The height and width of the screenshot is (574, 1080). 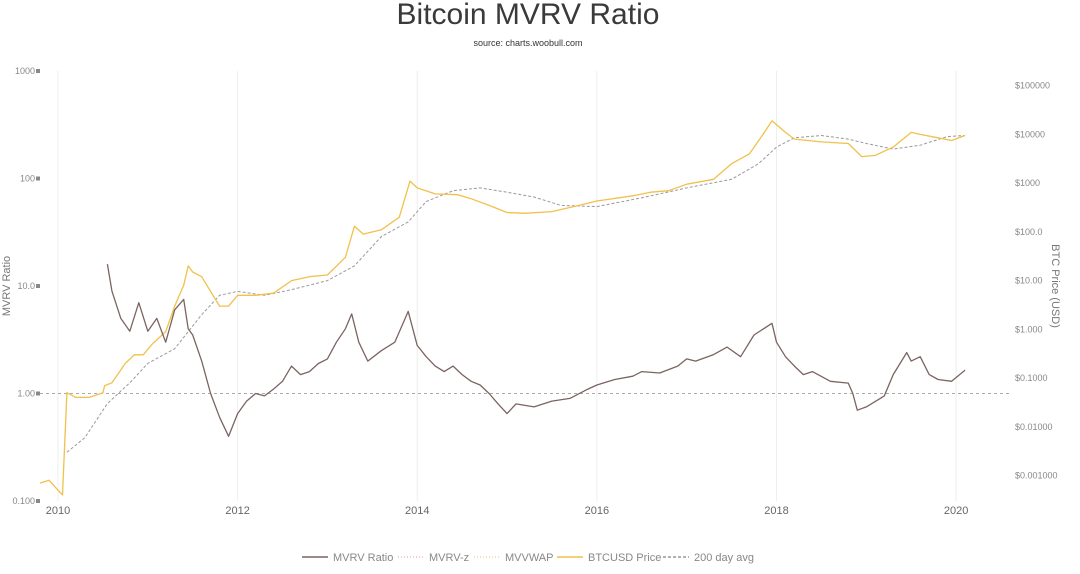 What do you see at coordinates (1031, 378) in the screenshot?
I see `y-right-tick-label: $0.1000` at bounding box center [1031, 378].